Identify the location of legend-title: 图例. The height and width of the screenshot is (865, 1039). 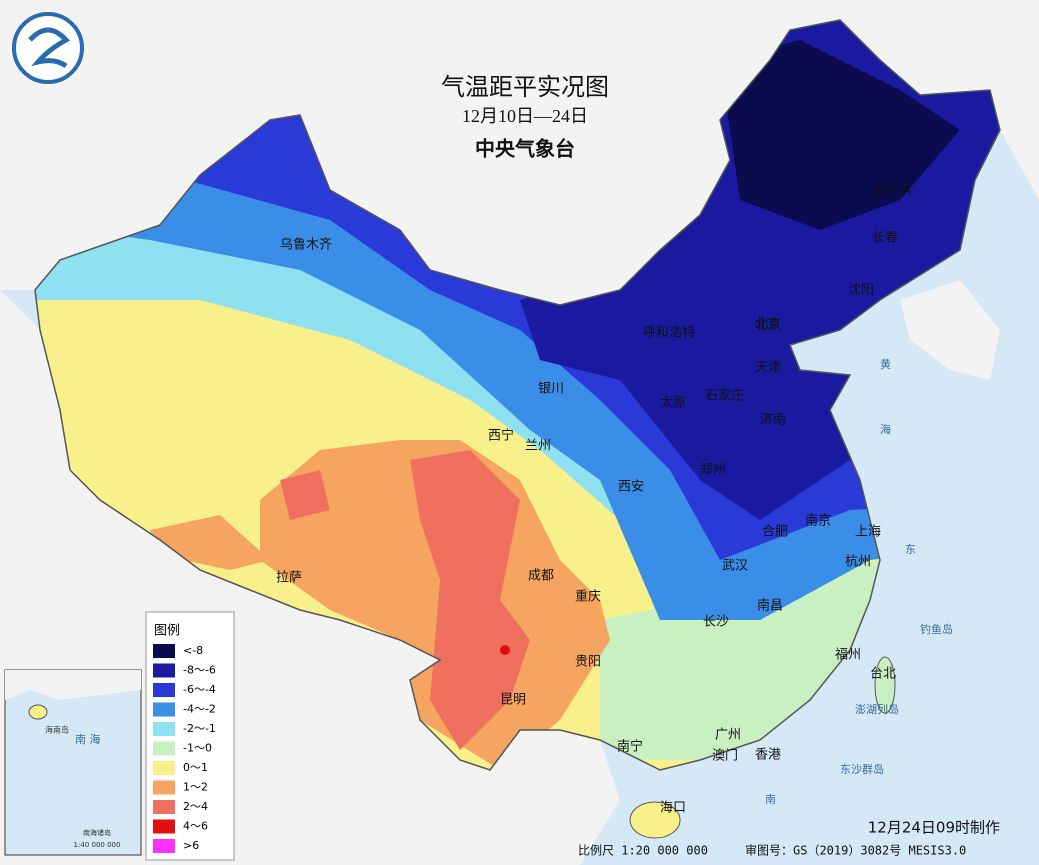
(167, 631).